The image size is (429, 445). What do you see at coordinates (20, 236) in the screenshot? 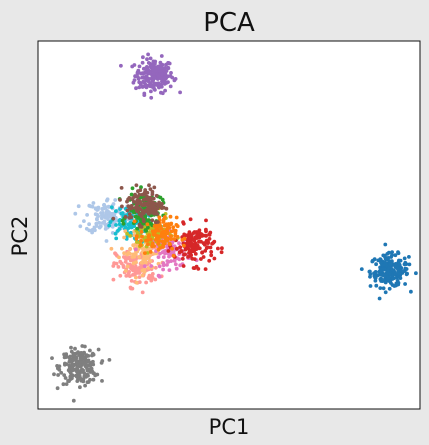
I see `y-axis-label: PC2` at bounding box center [20, 236].